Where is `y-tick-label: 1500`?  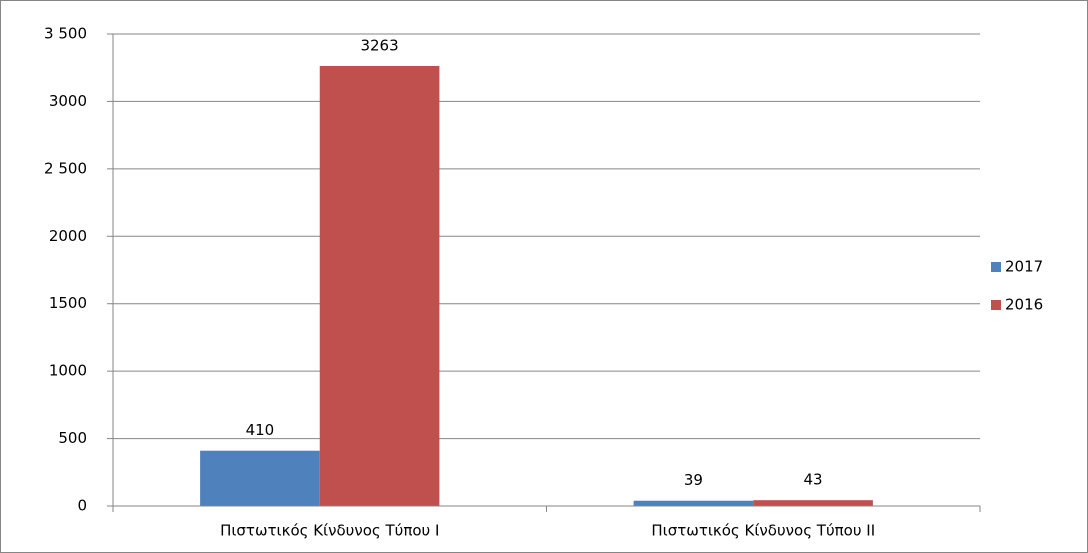 y-tick-label: 1500 is located at coordinates (68, 303).